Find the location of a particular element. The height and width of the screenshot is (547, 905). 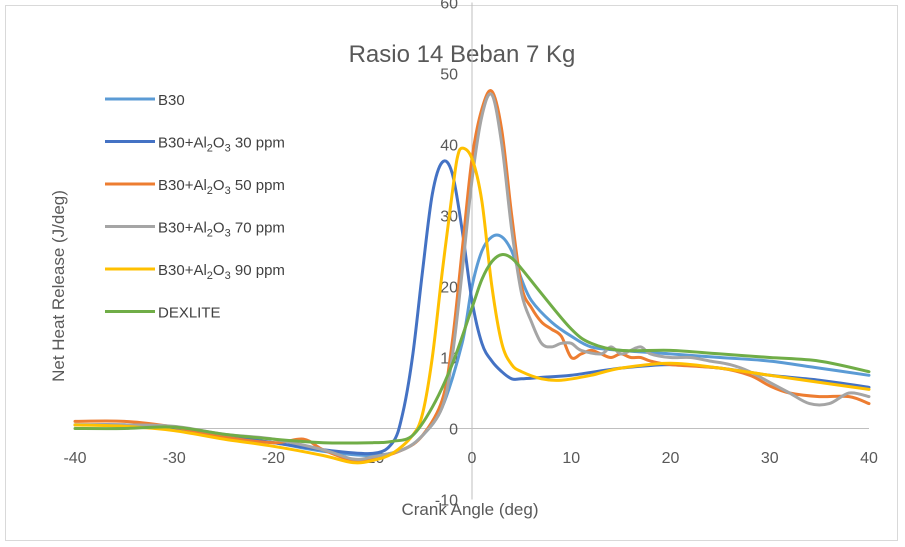

legend-label: B30+Al2O3 50 ppm is located at coordinates (221, 187).